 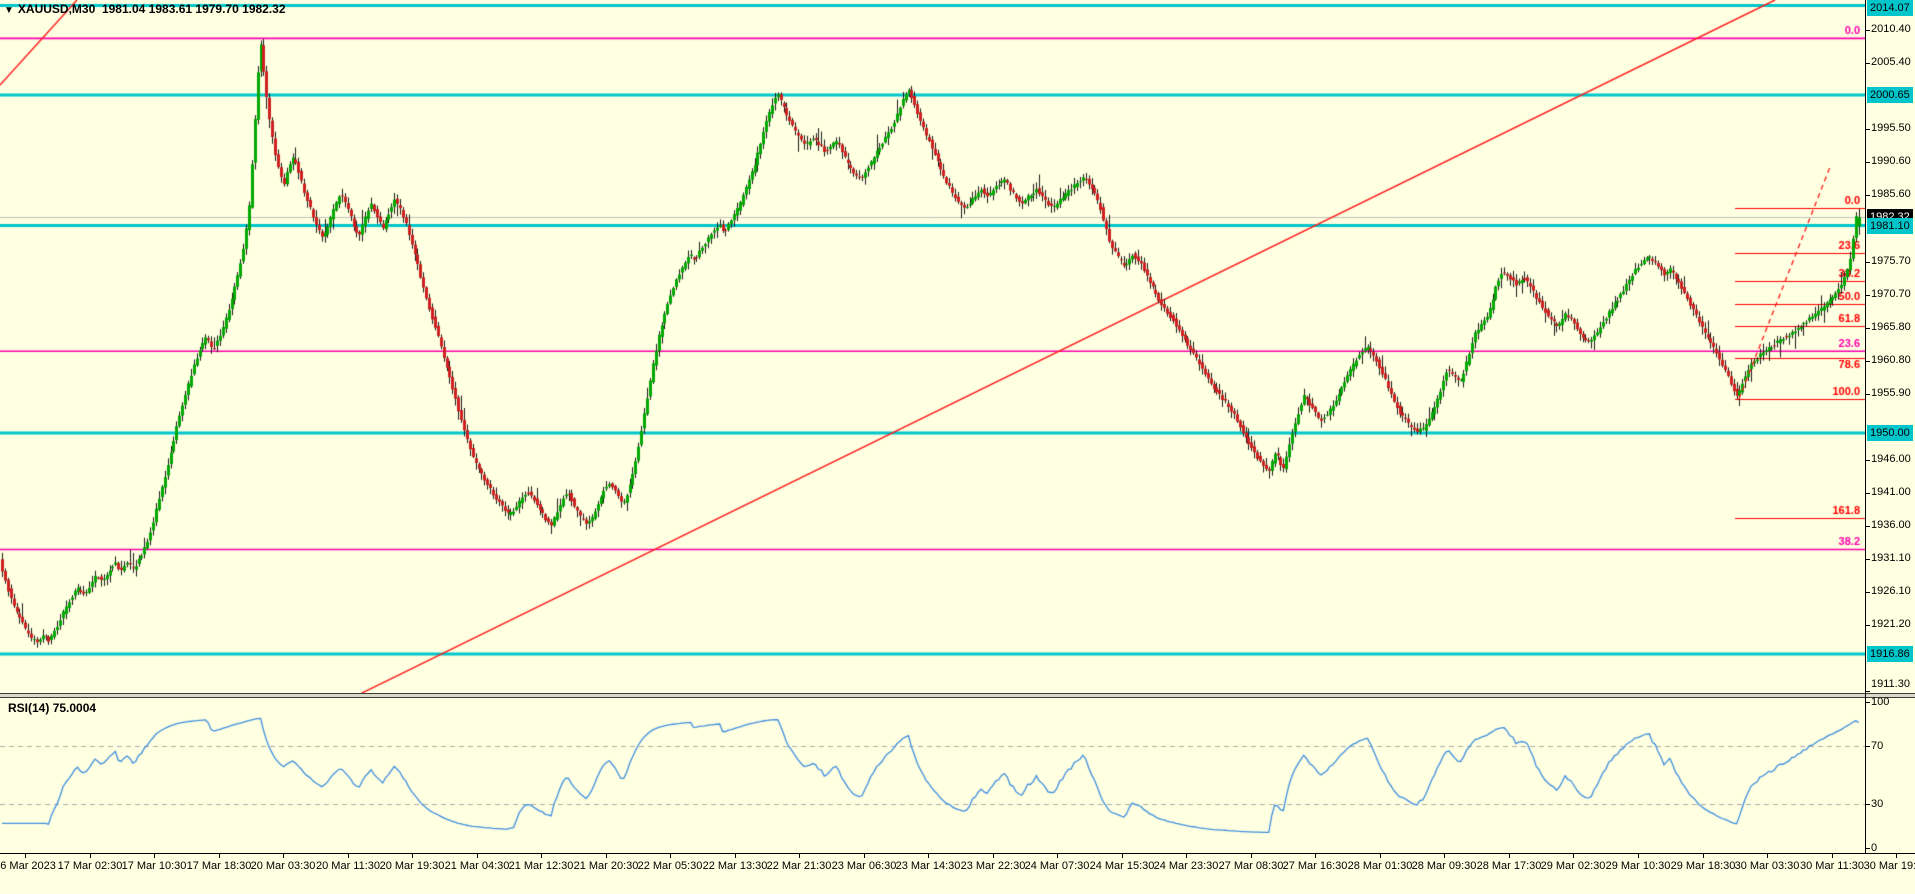 I want to click on time-axis-label: 24 Mar 15:30, so click(x=1122, y=866).